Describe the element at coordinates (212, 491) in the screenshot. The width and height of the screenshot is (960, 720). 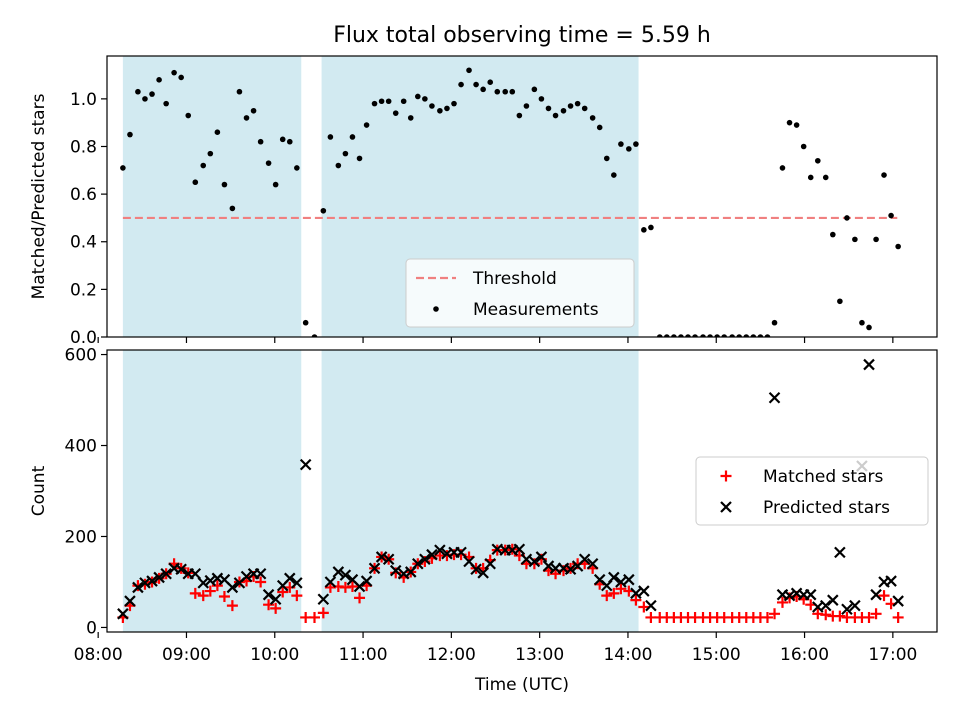
I see `observing-window-span` at that location.